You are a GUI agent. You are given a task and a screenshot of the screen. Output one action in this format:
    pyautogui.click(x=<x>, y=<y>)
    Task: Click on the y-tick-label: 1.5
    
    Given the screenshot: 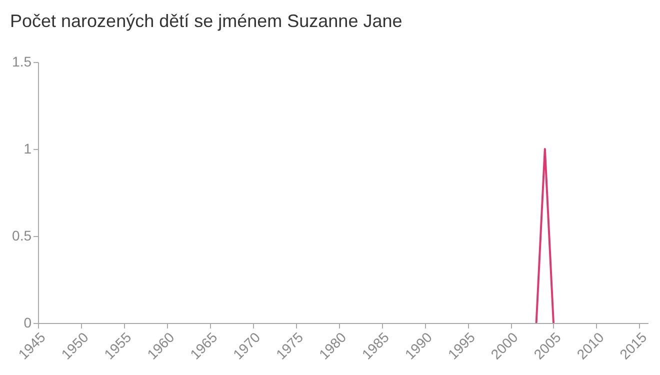 What is the action you would take?
    pyautogui.click(x=22, y=62)
    